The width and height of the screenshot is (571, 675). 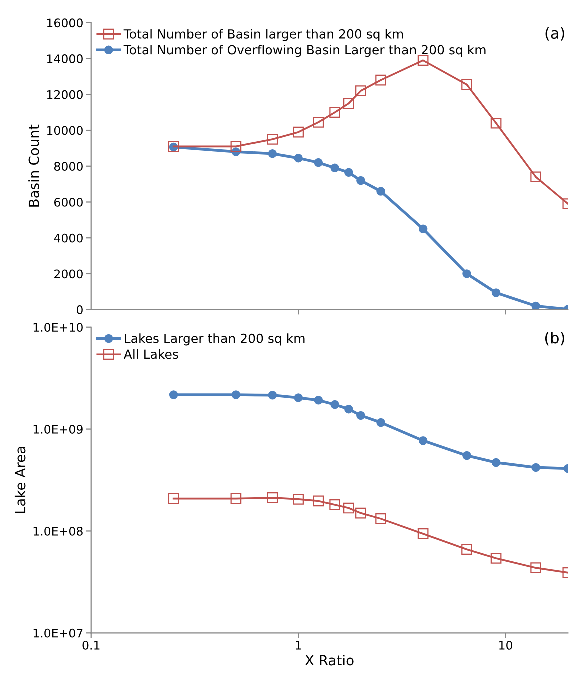 What do you see at coordinates (506, 645) in the screenshot?
I see `x-tick-label: 10` at bounding box center [506, 645].